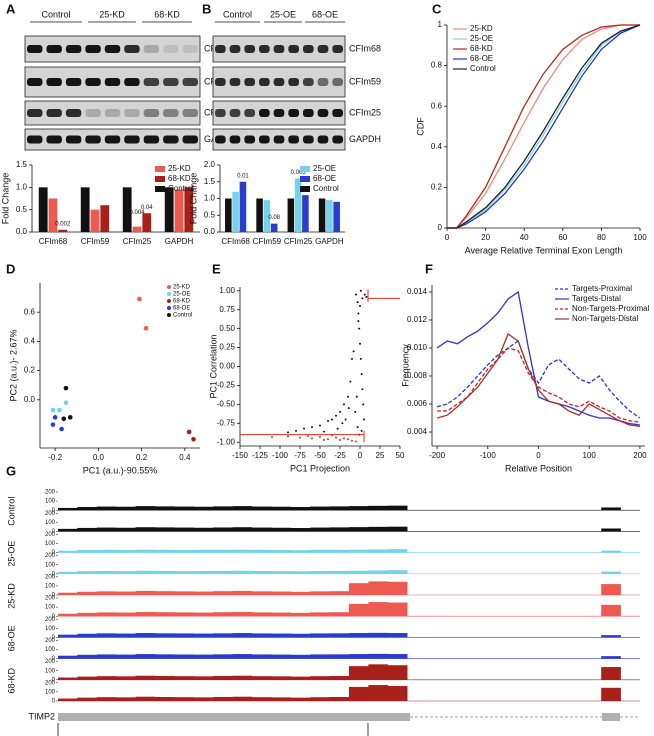 The width and height of the screenshot is (654, 736). What do you see at coordinates (544, 250) in the screenshot?
I see `x-axis-label: Average Relative Terminal Exon Length` at bounding box center [544, 250].